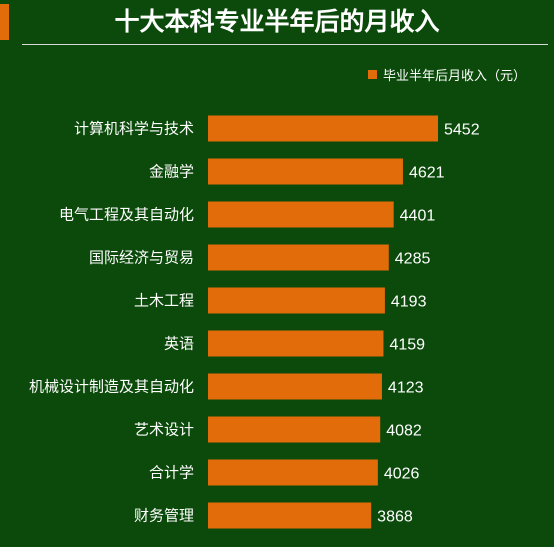  What do you see at coordinates (111, 387) in the screenshot?
I see `category-label: 机械设计制造及其自动化` at bounding box center [111, 387].